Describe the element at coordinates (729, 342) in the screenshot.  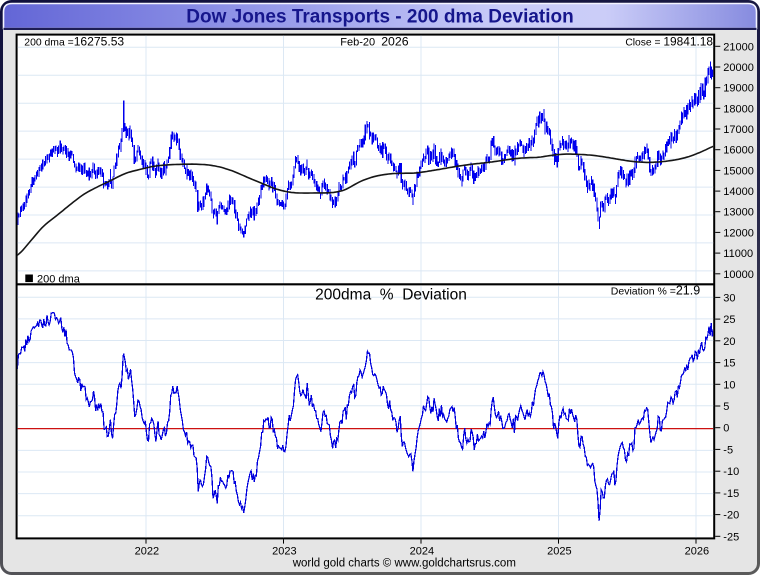
I see `svg-text: 20` at that location.